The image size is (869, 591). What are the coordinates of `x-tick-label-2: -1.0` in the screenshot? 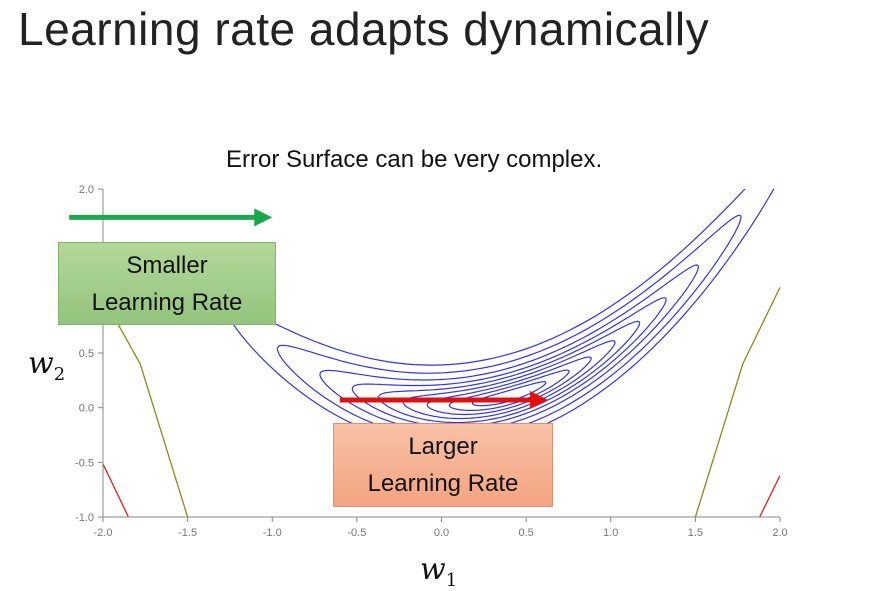 It's located at (272, 533).